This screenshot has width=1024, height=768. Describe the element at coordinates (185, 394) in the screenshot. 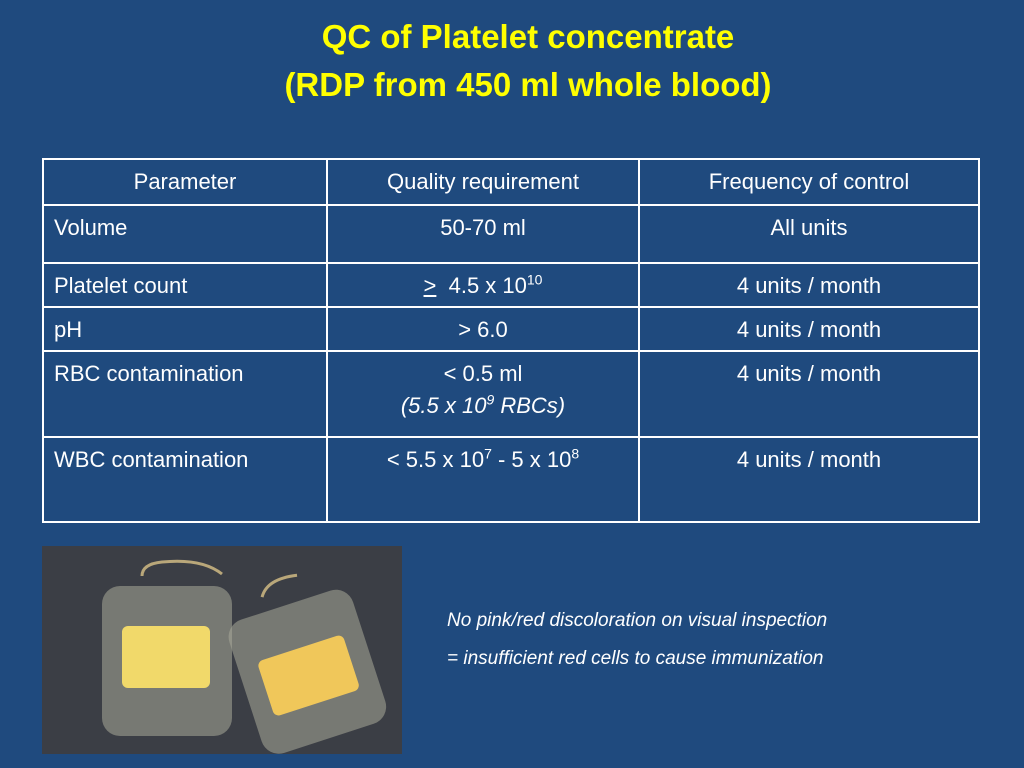

I see `cell: RBC contamination` at that location.